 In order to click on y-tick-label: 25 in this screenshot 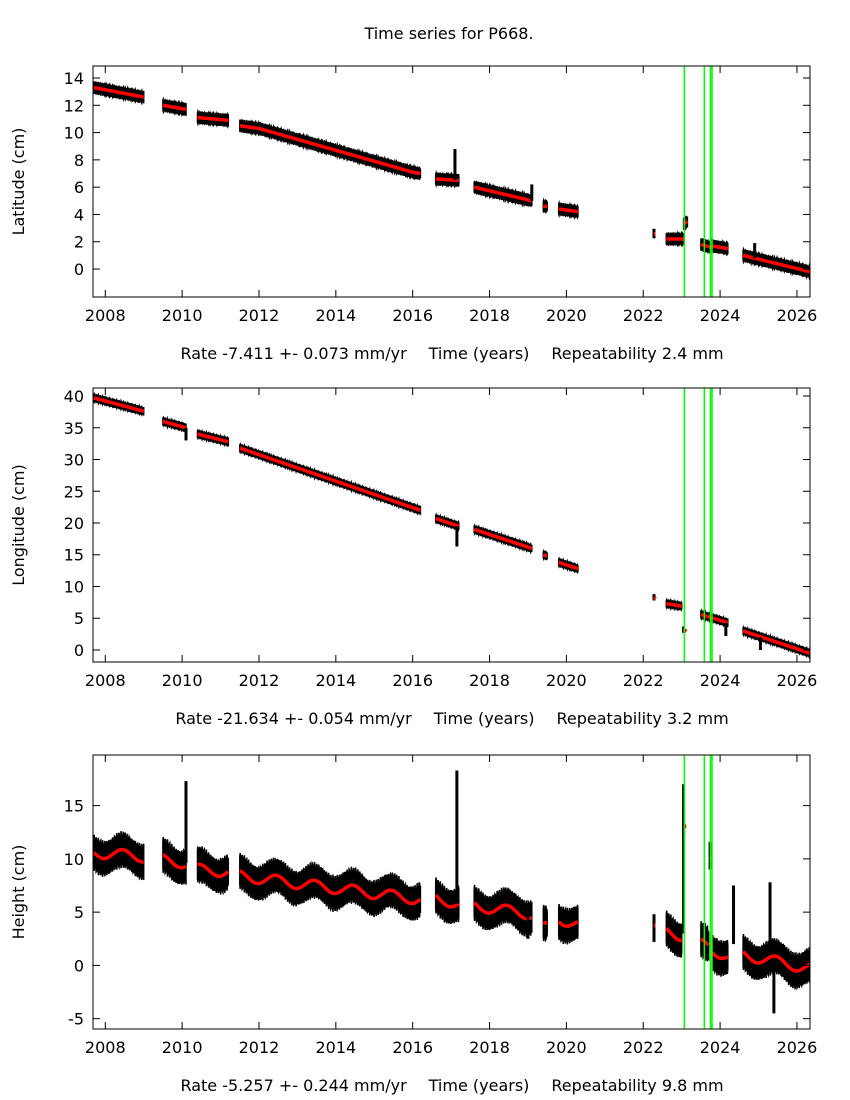, I will do `click(74, 491)`.